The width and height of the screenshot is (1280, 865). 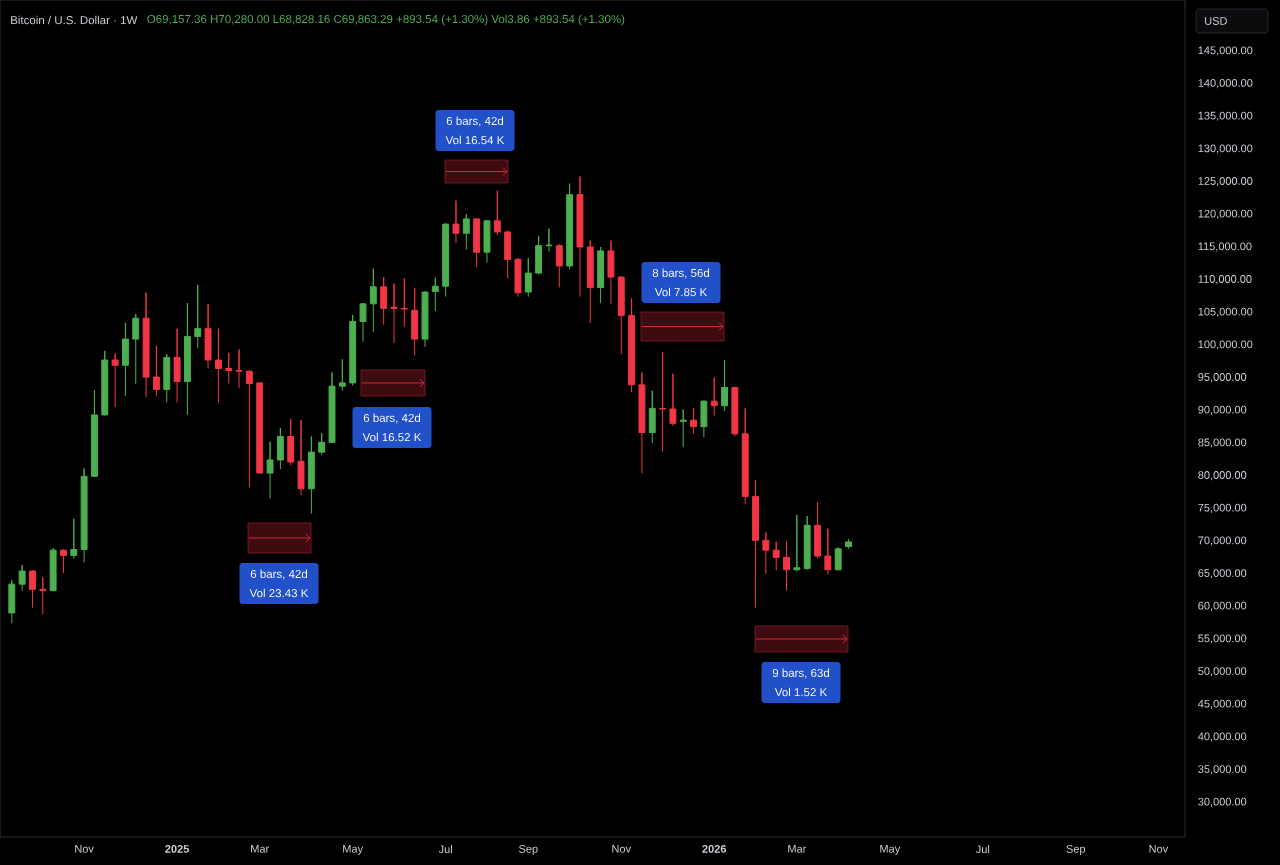 What do you see at coordinates (801, 692) in the screenshot?
I see `annotation: Vol 1.52 K` at bounding box center [801, 692].